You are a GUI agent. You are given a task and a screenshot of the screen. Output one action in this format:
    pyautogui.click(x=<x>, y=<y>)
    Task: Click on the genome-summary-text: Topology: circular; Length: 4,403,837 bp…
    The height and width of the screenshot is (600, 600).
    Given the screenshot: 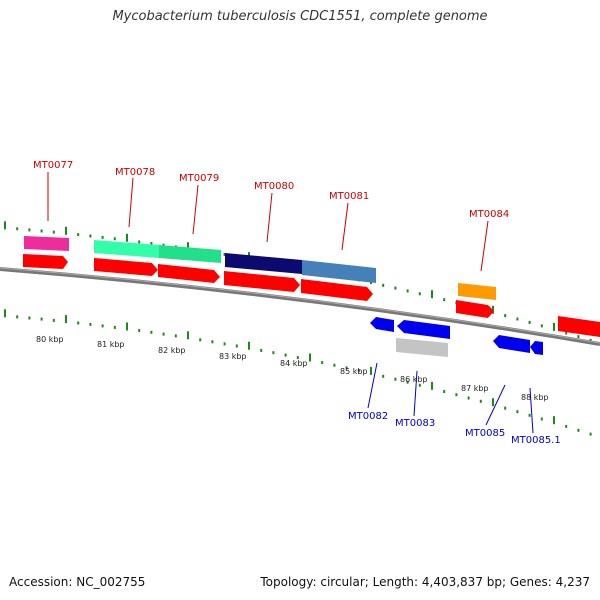 What is the action you would take?
    pyautogui.click(x=425, y=582)
    